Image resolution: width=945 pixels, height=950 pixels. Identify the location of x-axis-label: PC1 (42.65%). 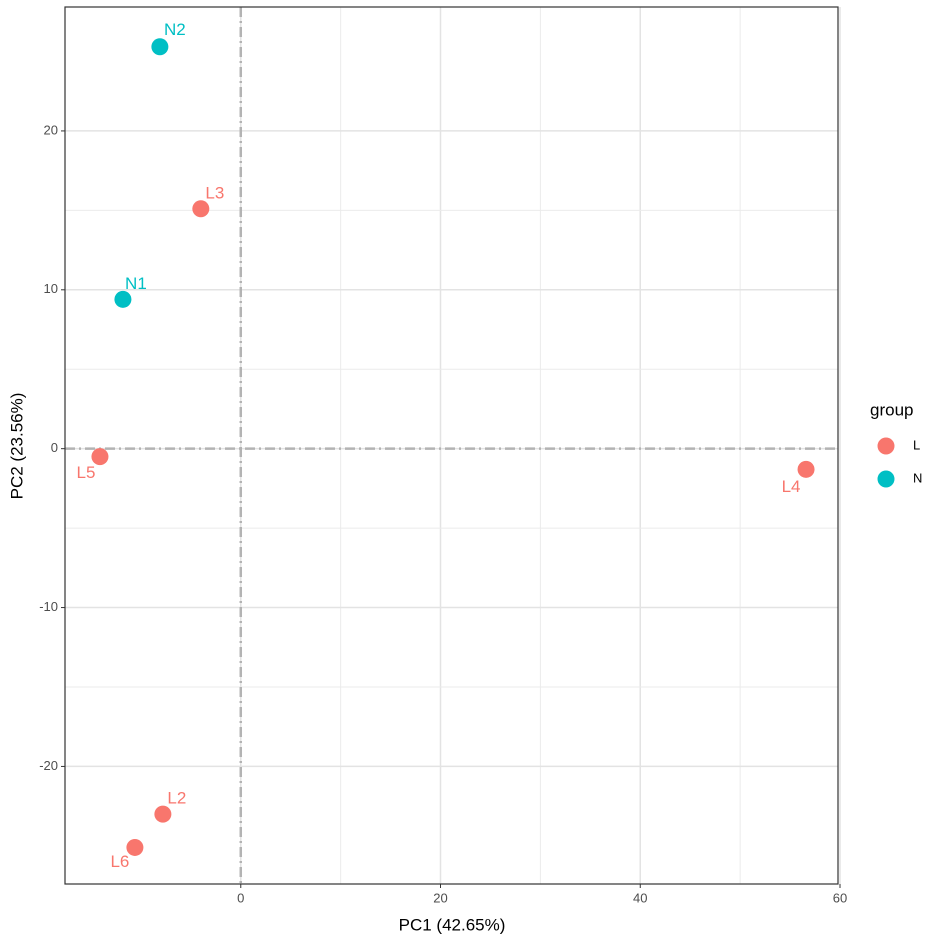
(452, 924).